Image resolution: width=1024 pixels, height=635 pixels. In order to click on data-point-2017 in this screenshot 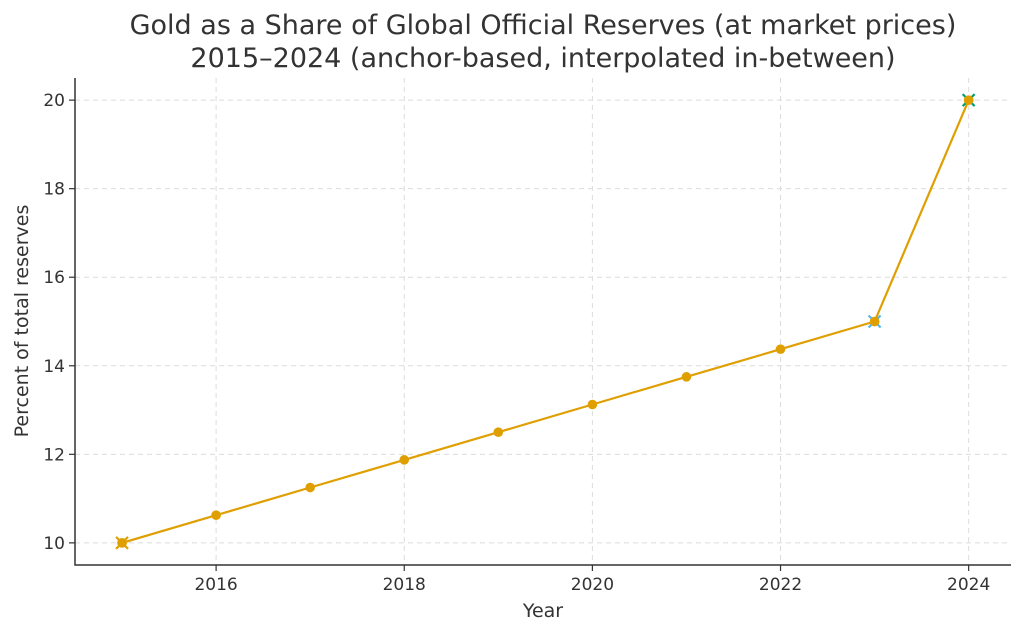, I will do `click(310, 487)`.